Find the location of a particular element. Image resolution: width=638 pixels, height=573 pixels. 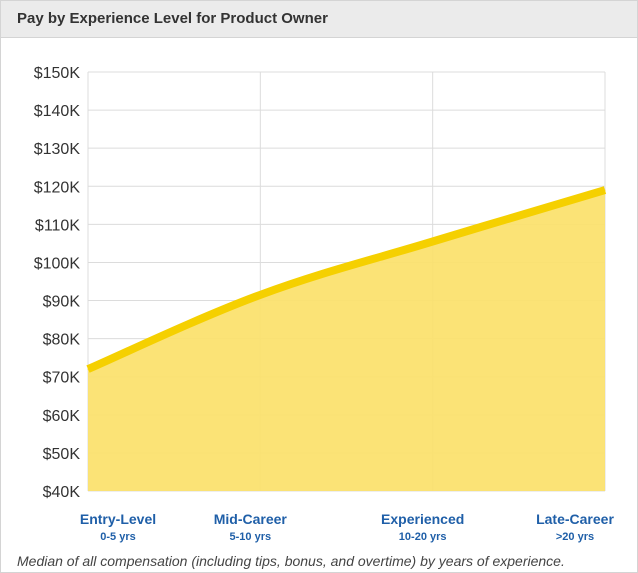

x-category-sublabel: 5-10 yrs is located at coordinates (251, 537).